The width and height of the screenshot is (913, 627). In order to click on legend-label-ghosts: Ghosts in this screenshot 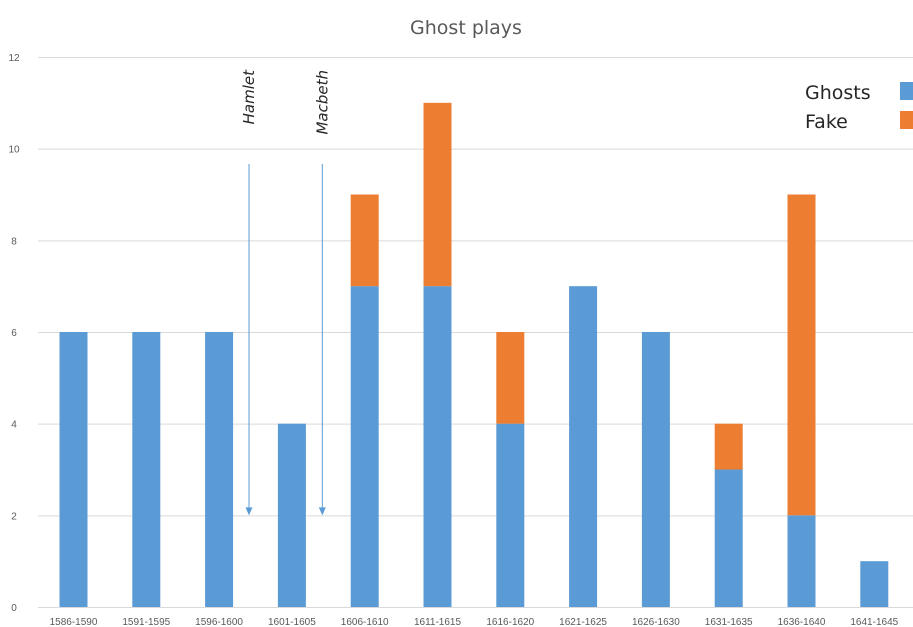, I will do `click(838, 93)`.